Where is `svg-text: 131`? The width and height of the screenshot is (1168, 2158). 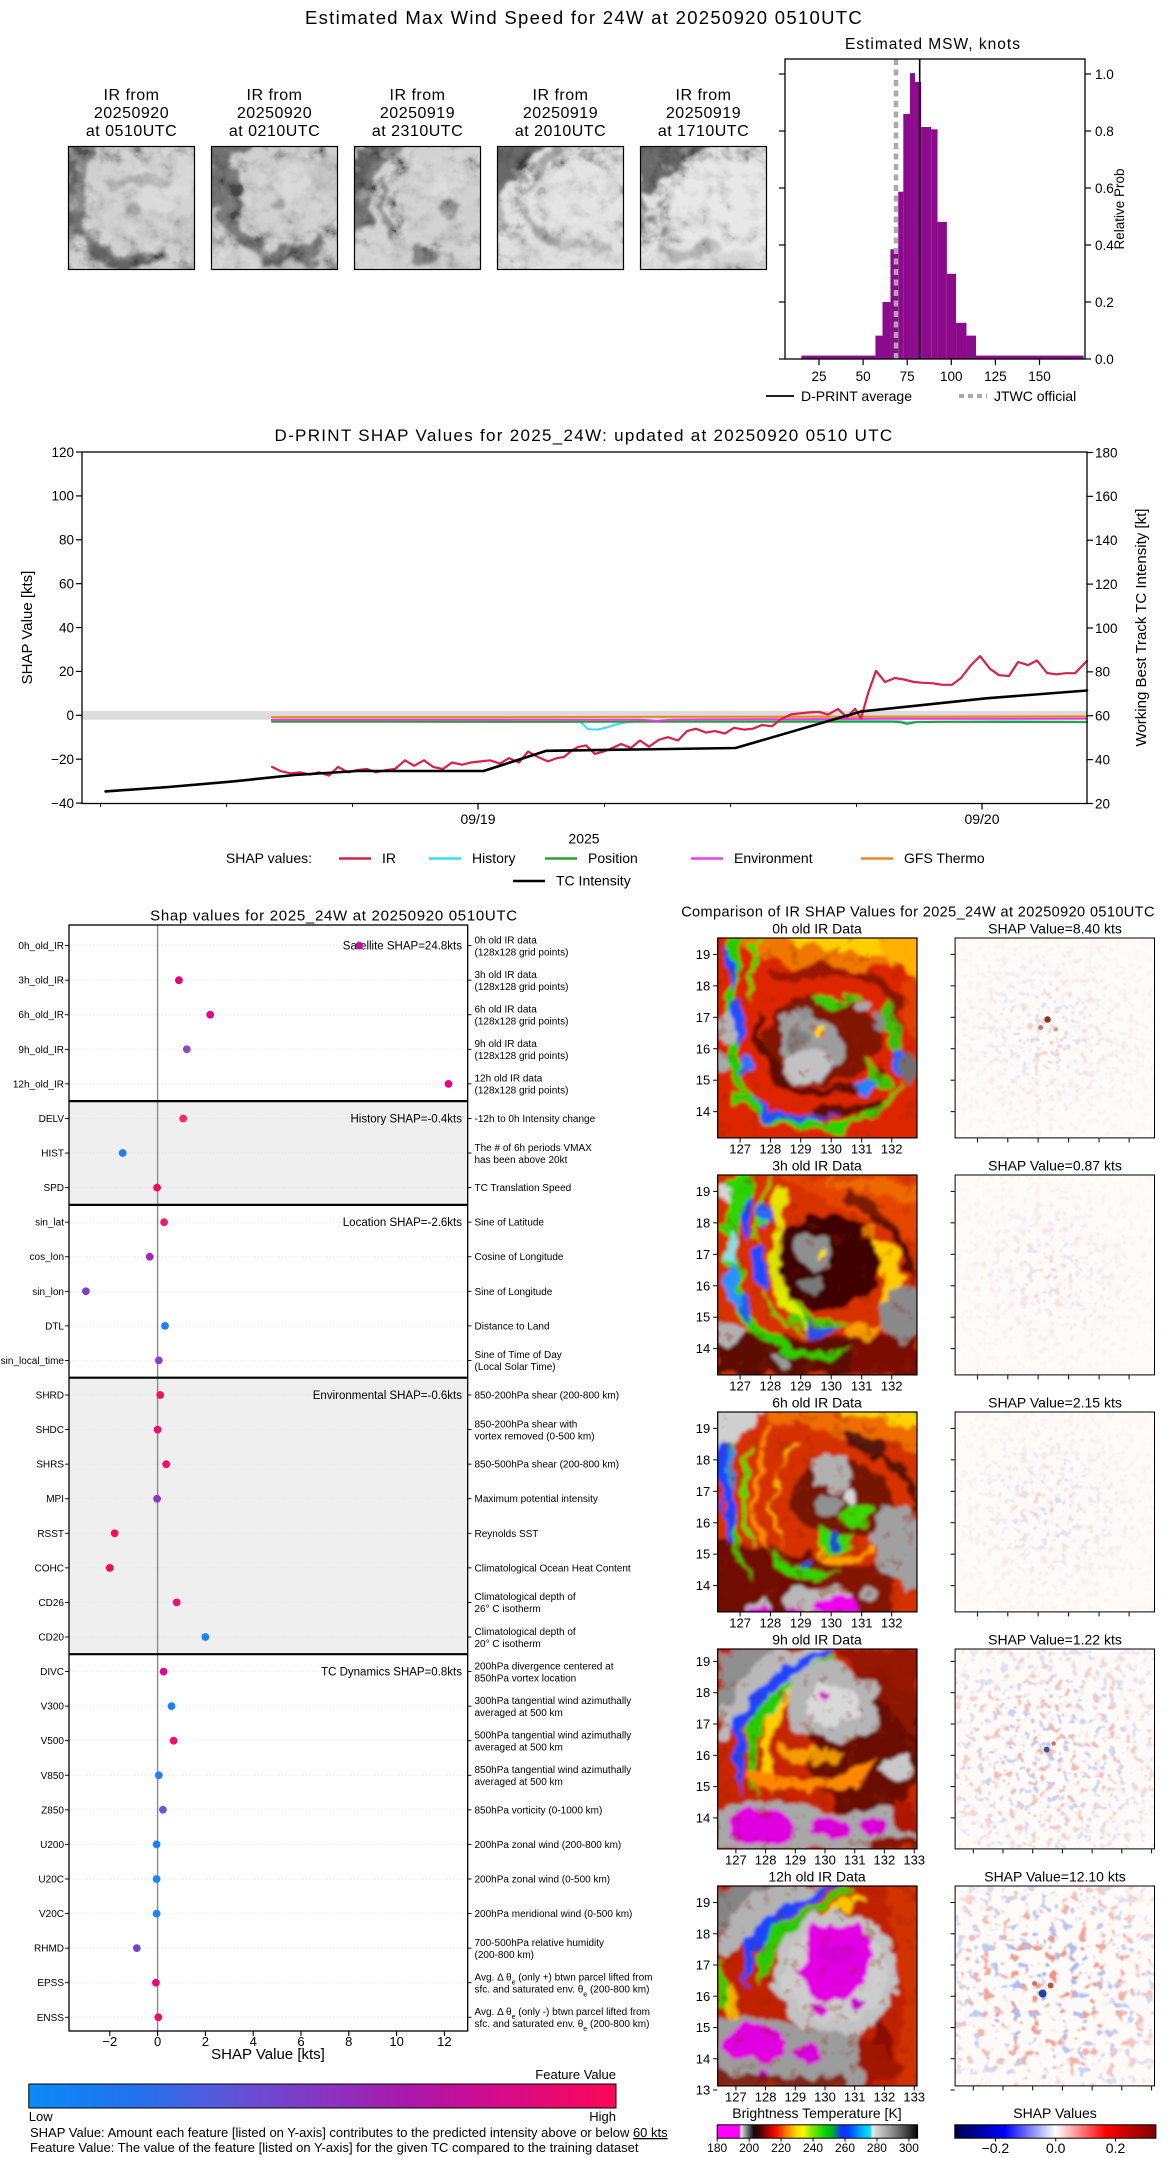 svg-text: 131 is located at coordinates (862, 1622).